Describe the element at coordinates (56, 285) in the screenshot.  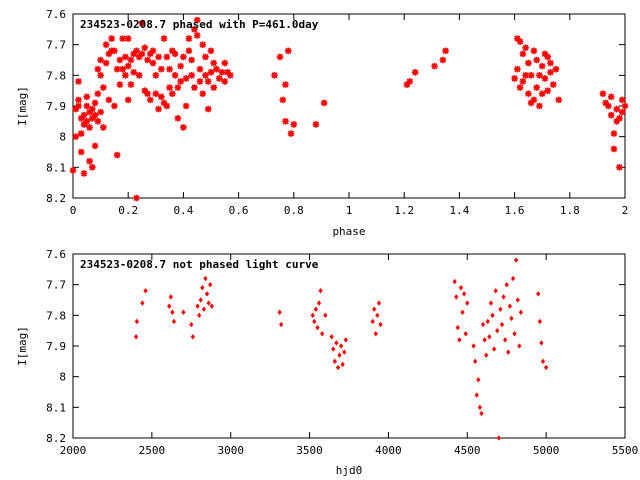
I see `y-tick-label: 7.7` at that location.